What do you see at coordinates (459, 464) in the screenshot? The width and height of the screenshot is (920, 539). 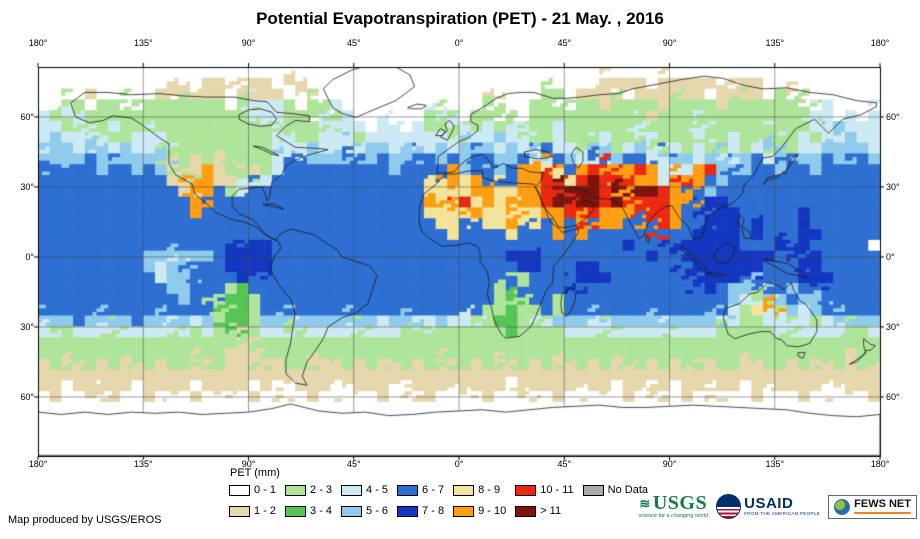 I see `lon-tick-label-bottom: 0°` at bounding box center [459, 464].